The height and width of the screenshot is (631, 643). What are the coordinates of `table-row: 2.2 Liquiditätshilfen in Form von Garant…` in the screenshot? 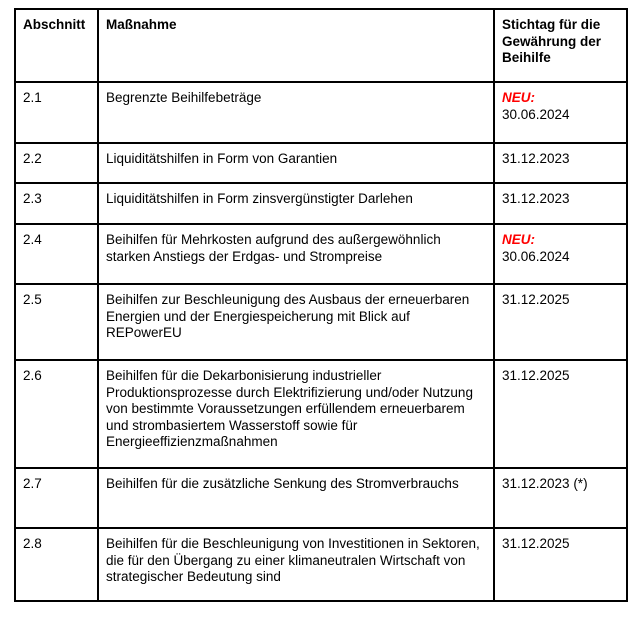 It's located at (321, 163).